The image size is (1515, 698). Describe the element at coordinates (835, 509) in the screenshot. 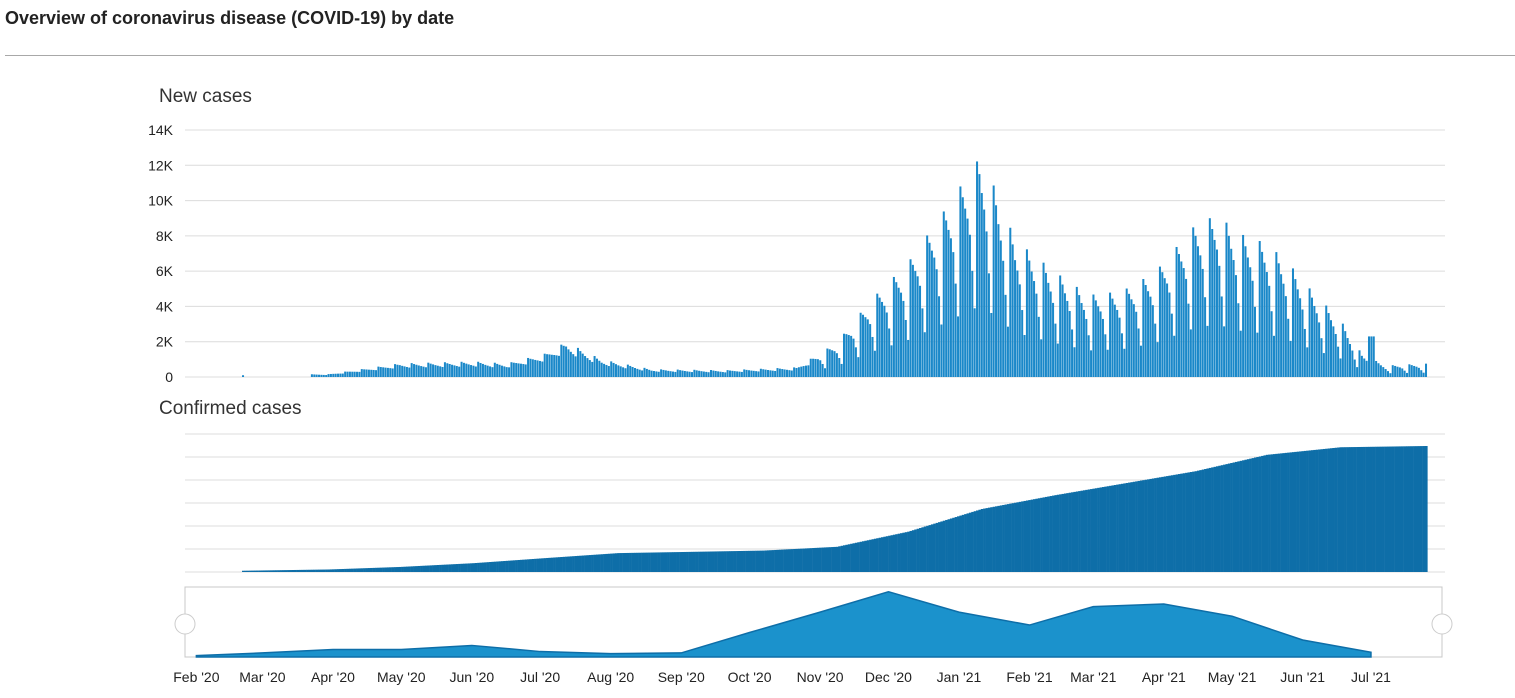

I see `confirmed-cases-bars` at that location.